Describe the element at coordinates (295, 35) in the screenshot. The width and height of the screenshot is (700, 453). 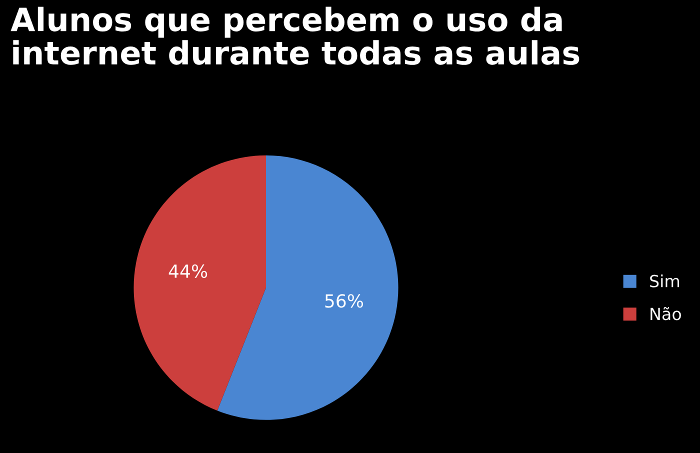
I see `chart-title: Alunos que percebem o uso da internet durante todas as aulas` at that location.